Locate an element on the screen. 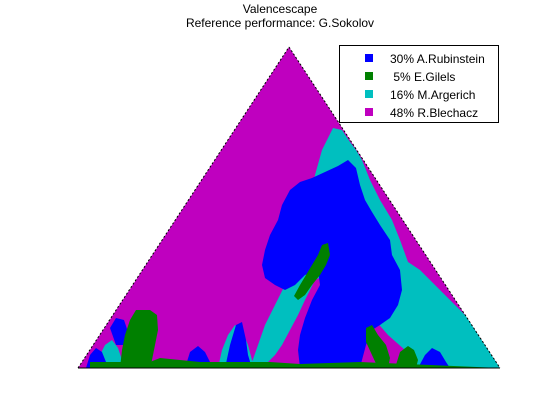 Image resolution: width=560 pixels, height=420 pixels. legend-label-argerich: 16% M.Argerich is located at coordinates (433, 95).